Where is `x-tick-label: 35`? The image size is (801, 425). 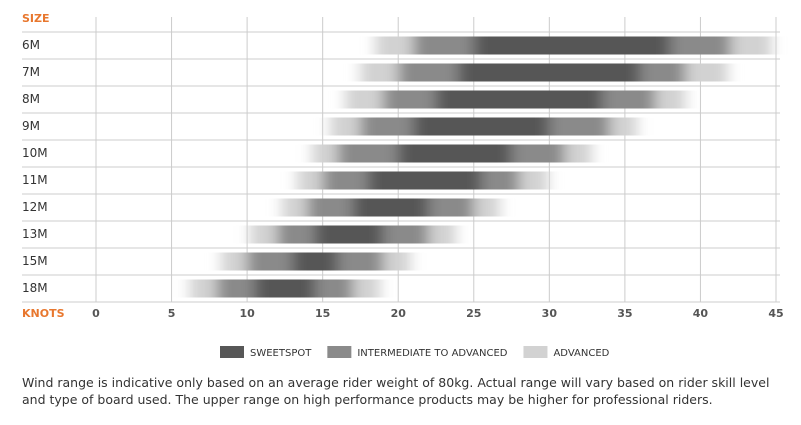 x-tick-label: 35 is located at coordinates (624, 313).